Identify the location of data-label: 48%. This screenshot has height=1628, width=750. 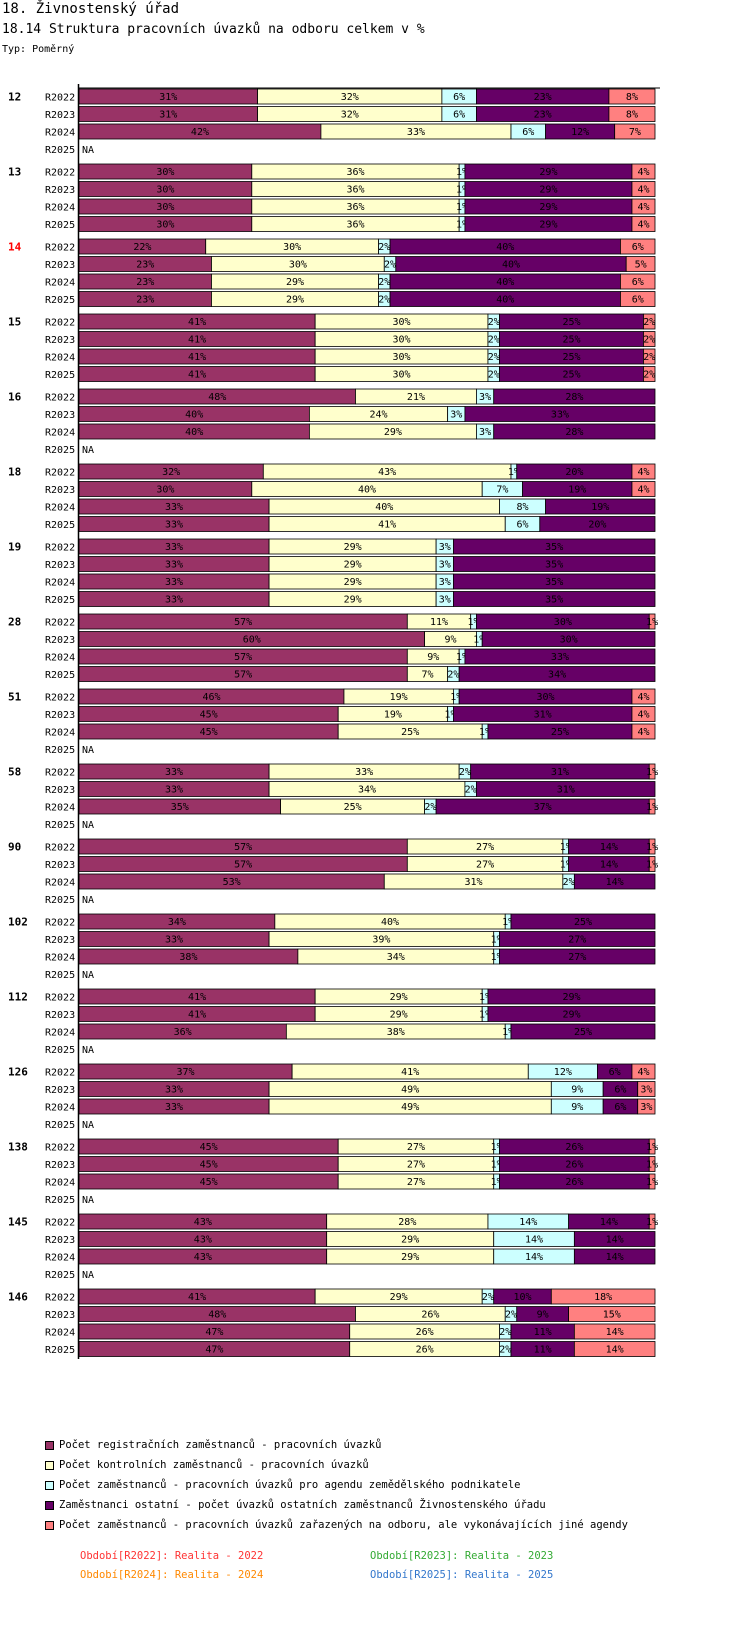
(217, 1315).